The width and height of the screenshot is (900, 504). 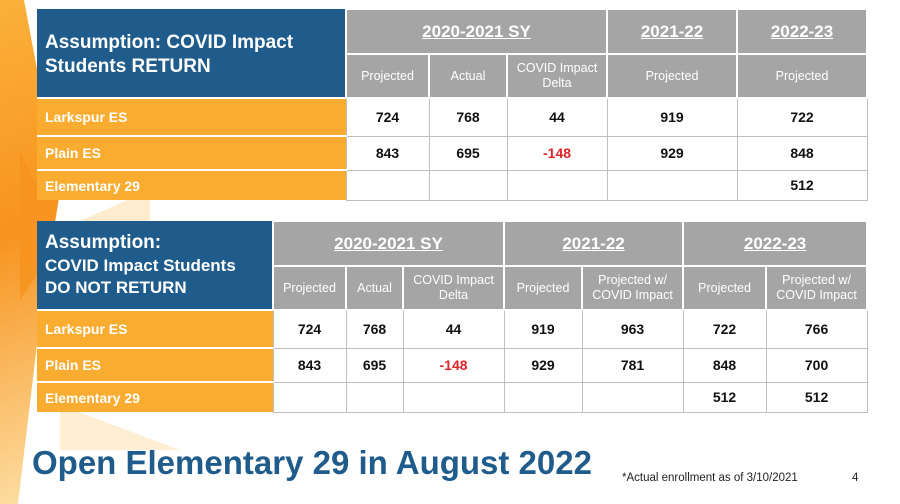 I want to click on cell-2022-23: 512, so click(x=802, y=185).